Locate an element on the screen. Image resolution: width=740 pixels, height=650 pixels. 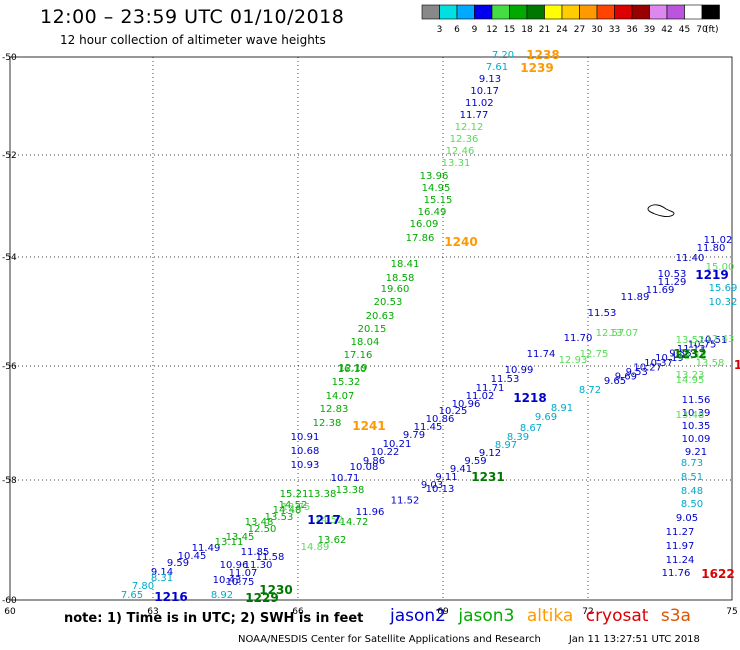
swh-value-label: 9.12 is located at coordinates (490, 453).